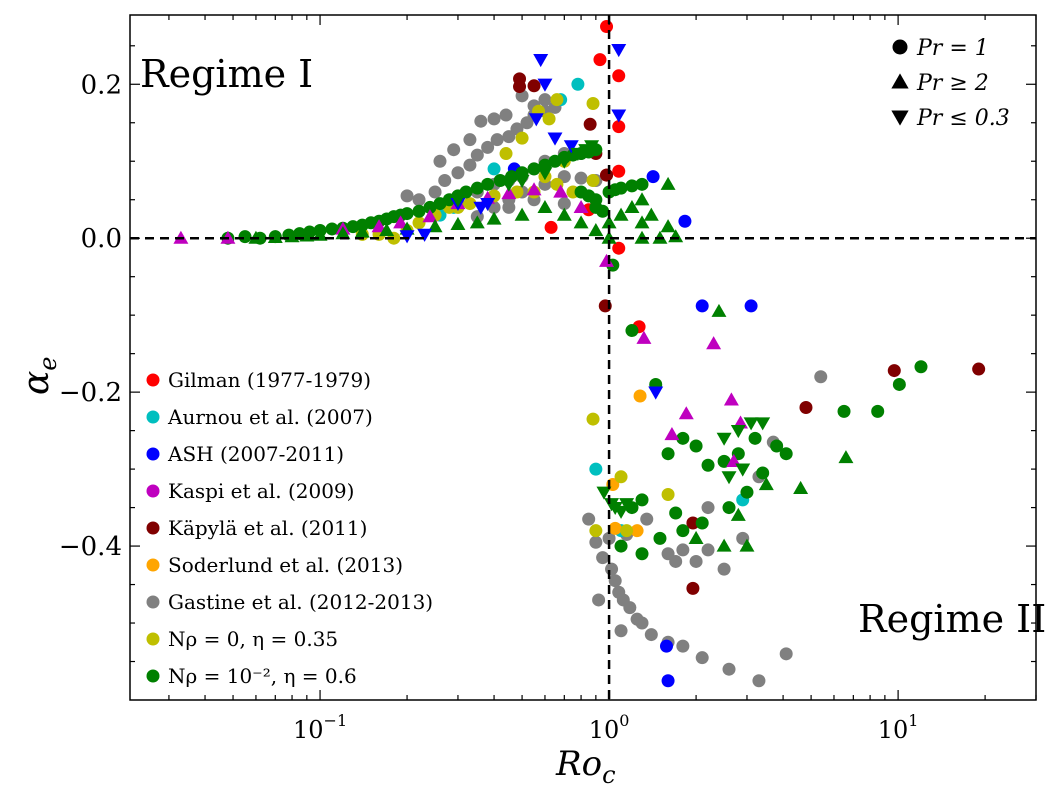 This screenshot has width=1057, height=796. Describe the element at coordinates (900, 118) in the screenshot. I see `marker-legend-symbol` at that location.